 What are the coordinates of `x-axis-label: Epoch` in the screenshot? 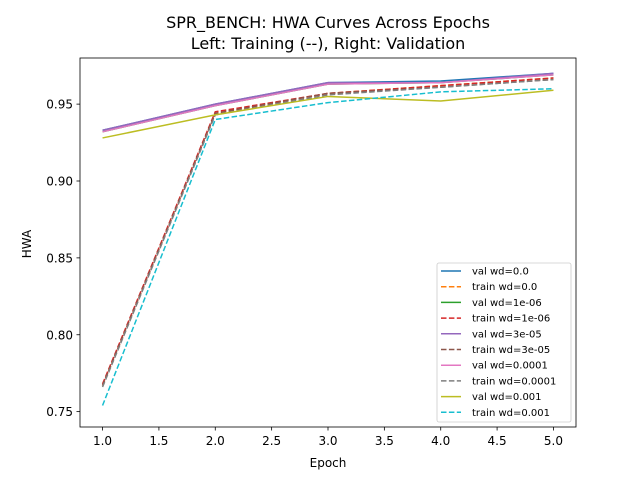 It's located at (328, 463).